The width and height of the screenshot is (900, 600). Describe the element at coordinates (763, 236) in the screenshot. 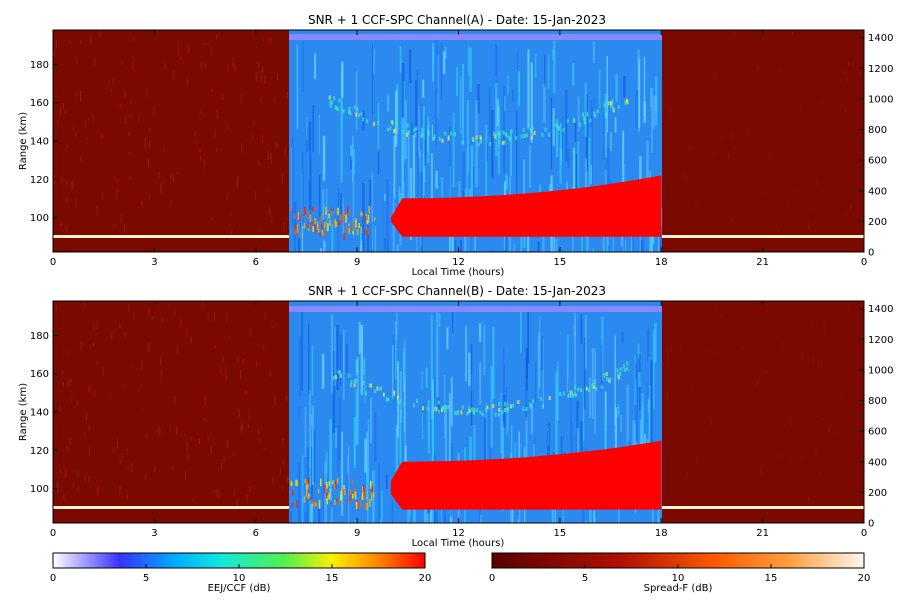

I see `bright-band-right-a` at that location.